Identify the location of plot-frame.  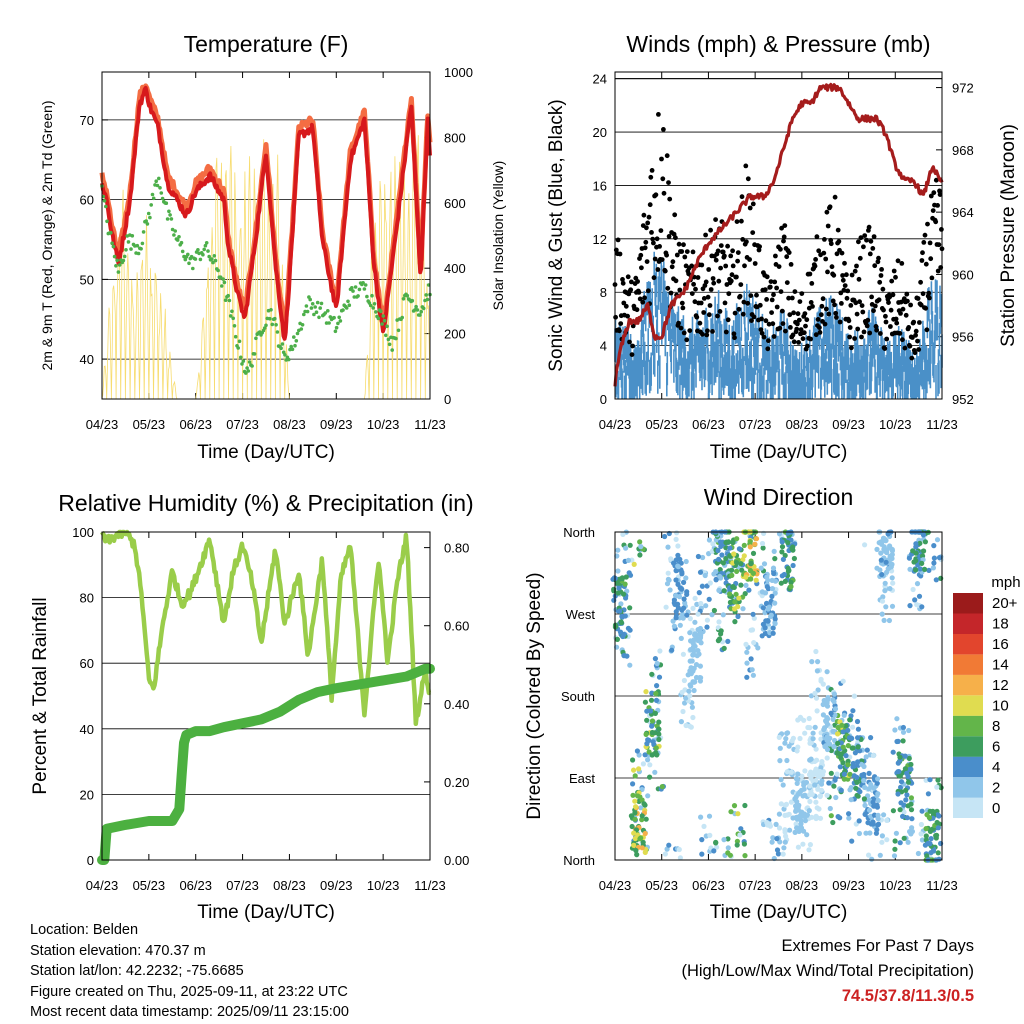
(266, 235).